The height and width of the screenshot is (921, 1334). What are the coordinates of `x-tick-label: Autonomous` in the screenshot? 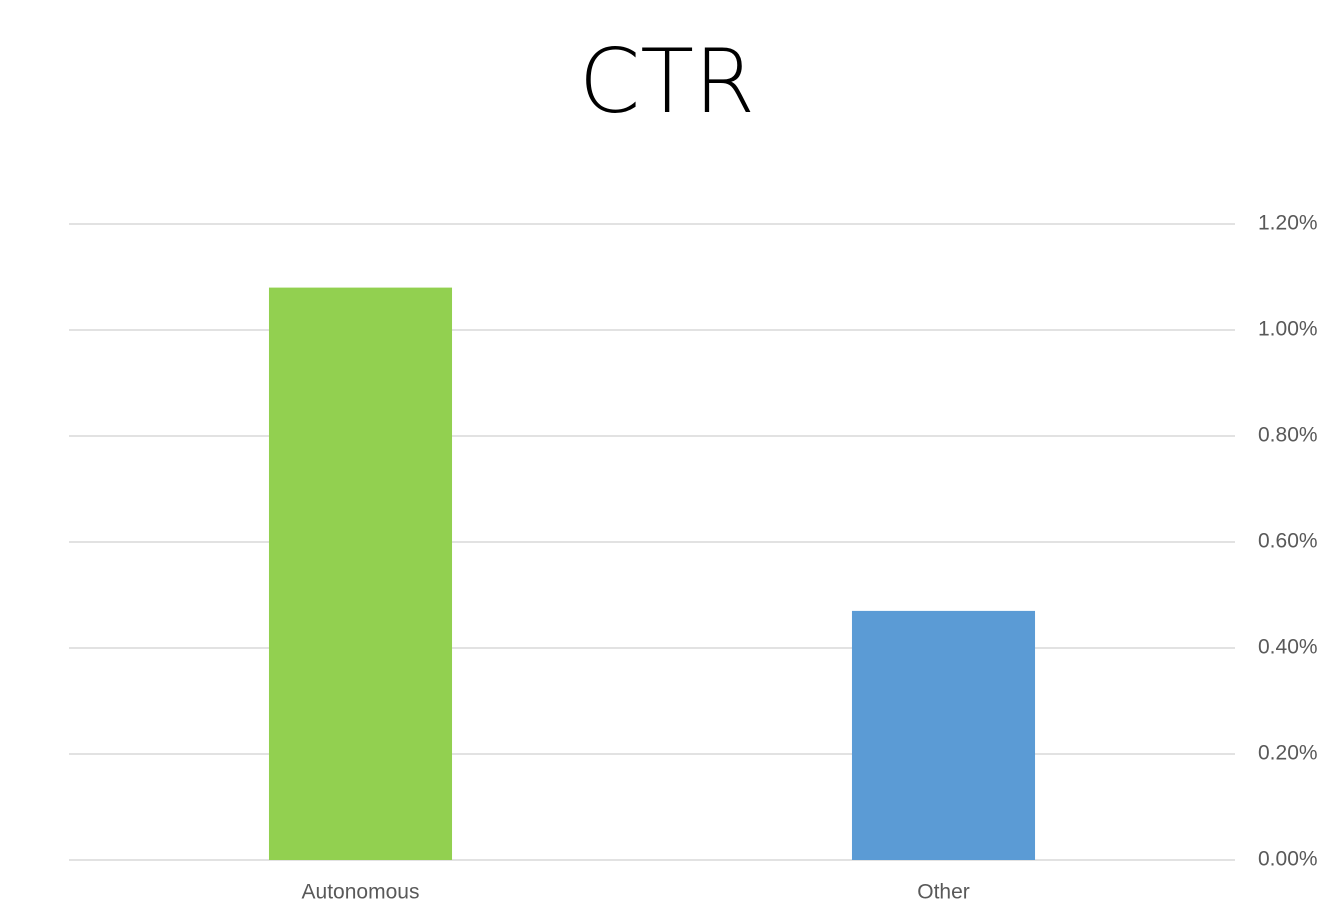 It's located at (361, 892).